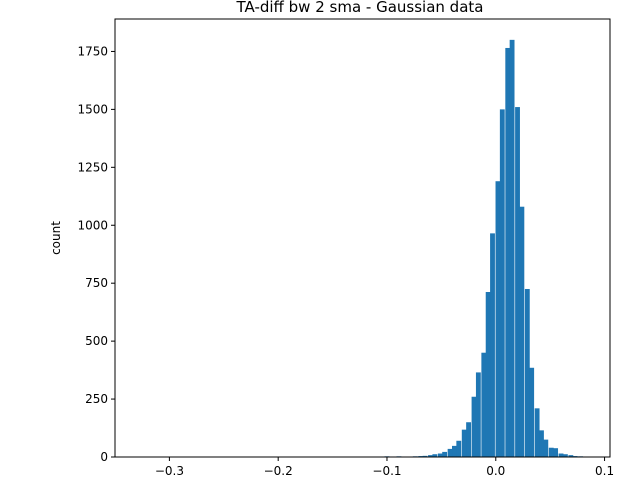 The height and width of the screenshot is (480, 640). I want to click on y-tick-label-7: 1750, so click(92, 51).